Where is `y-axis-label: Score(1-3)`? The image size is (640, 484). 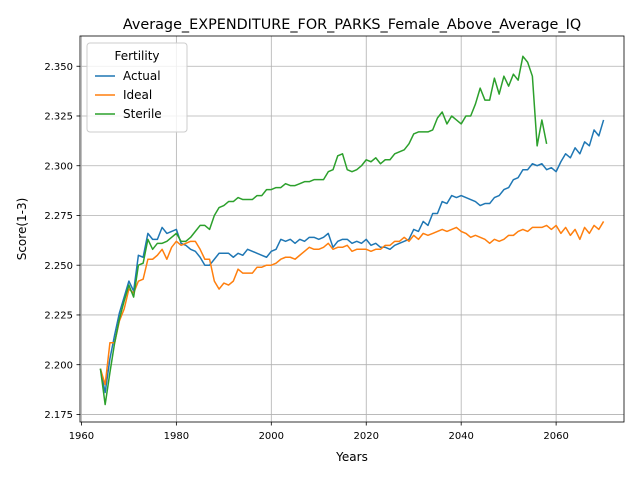
y-axis-label: Score(1-3) is located at coordinates (22, 229).